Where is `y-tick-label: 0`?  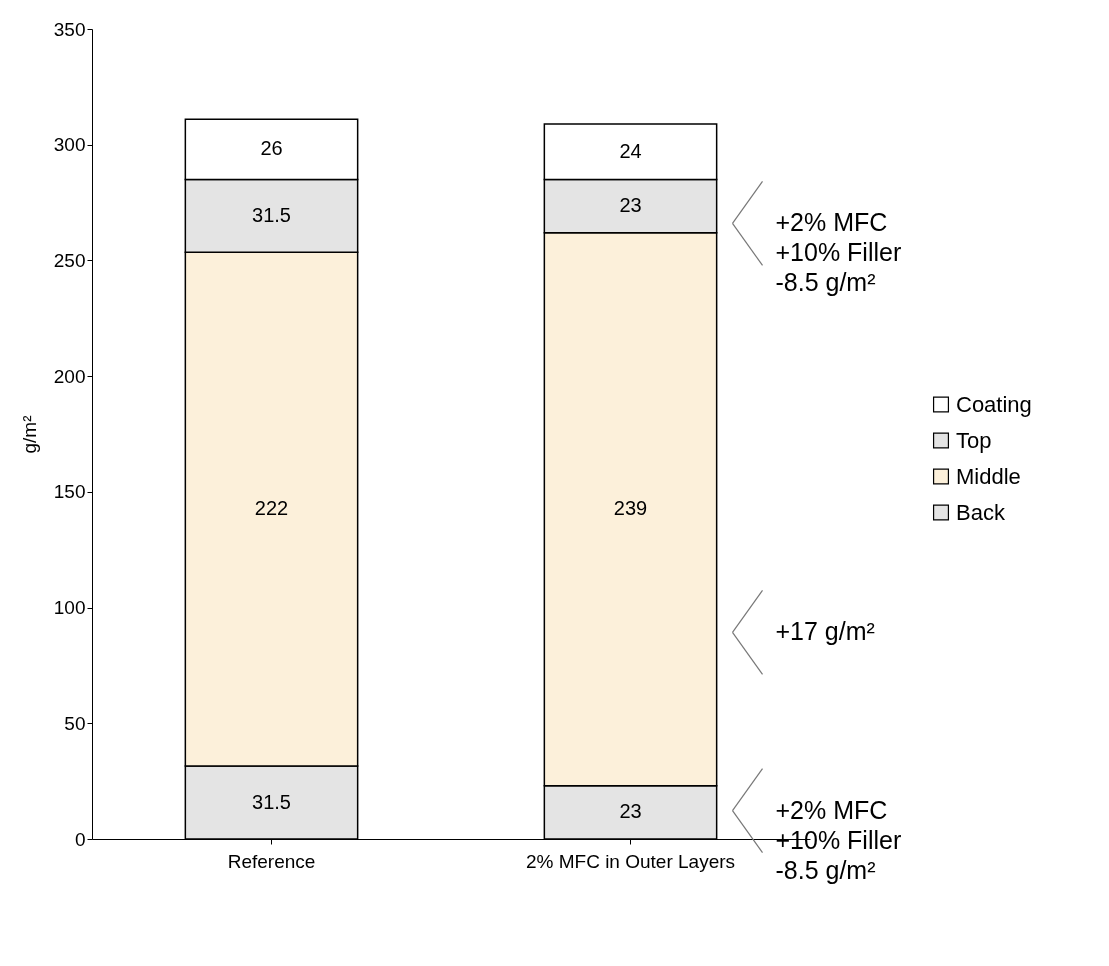 y-tick-label: 0 is located at coordinates (80, 839).